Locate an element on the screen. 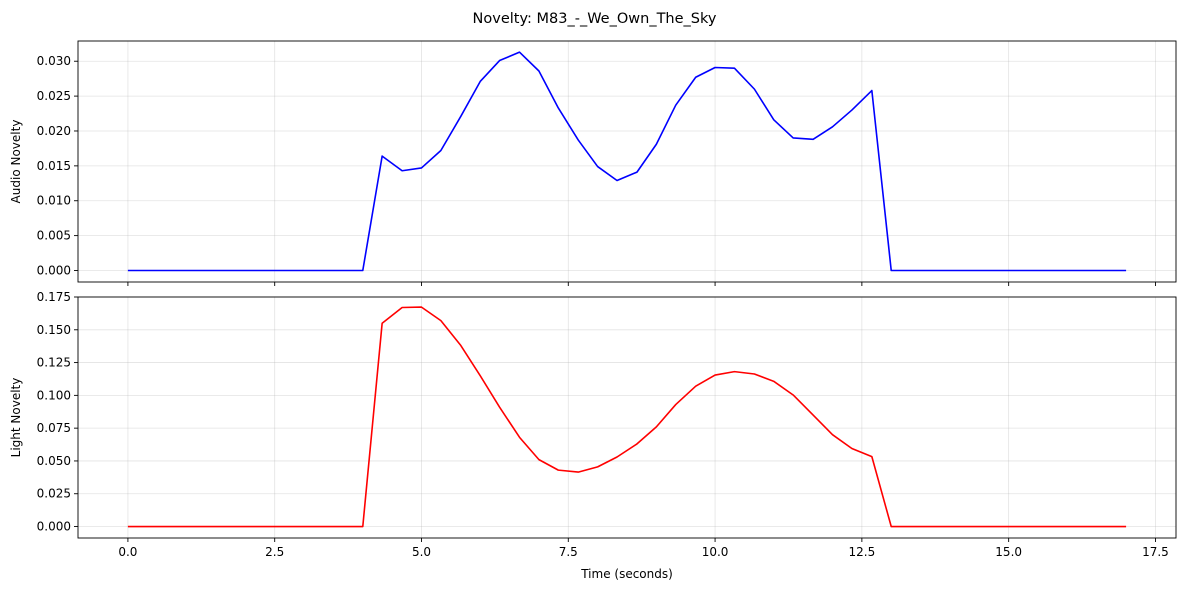 The height and width of the screenshot is (592, 1189). light-x-tick-label: 10.0 is located at coordinates (715, 552).